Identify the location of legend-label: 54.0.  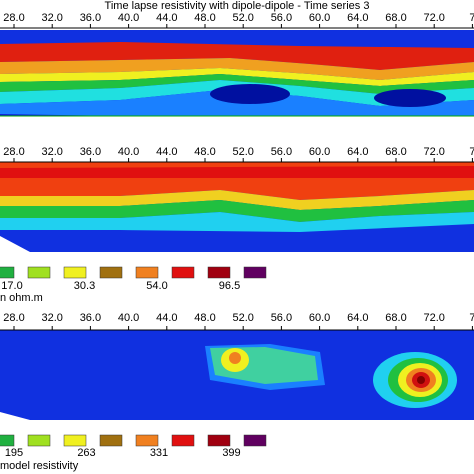
(156, 286).